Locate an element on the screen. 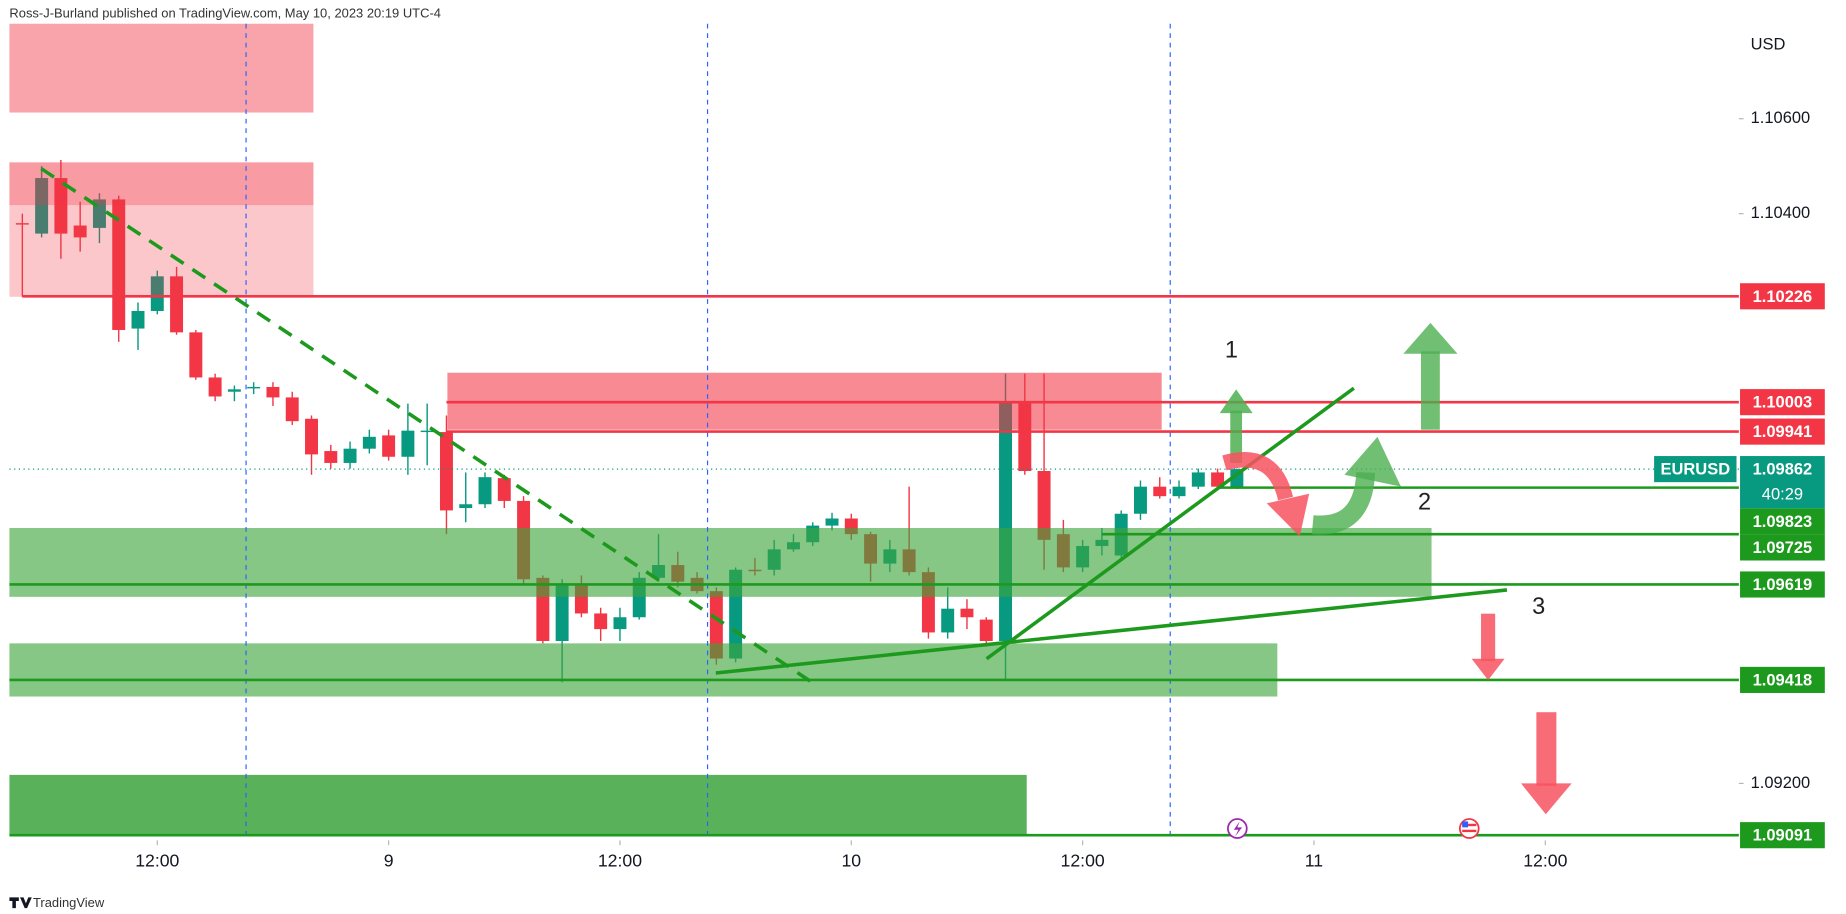  level-label: 1.09619 is located at coordinates (1783, 584).